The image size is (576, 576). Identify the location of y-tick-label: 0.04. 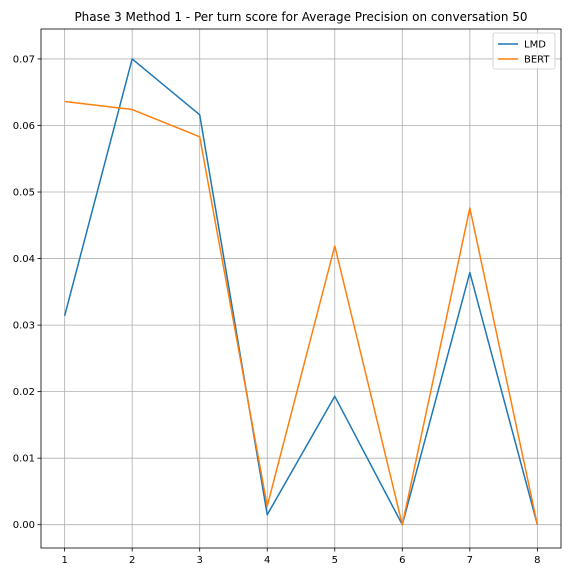
(24, 259).